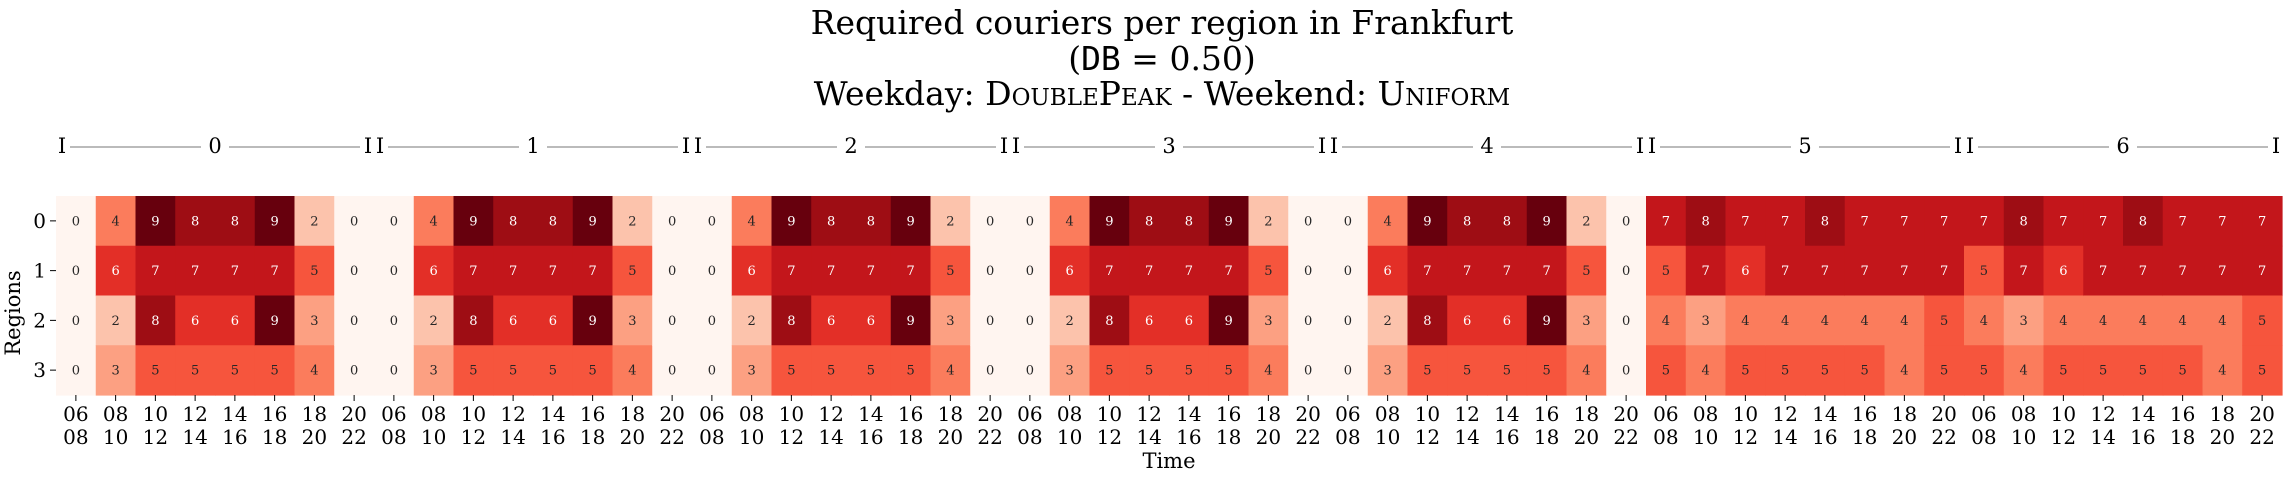 The image size is (2295, 480). I want to click on x-tick-label-start: 16, so click(1228, 414).